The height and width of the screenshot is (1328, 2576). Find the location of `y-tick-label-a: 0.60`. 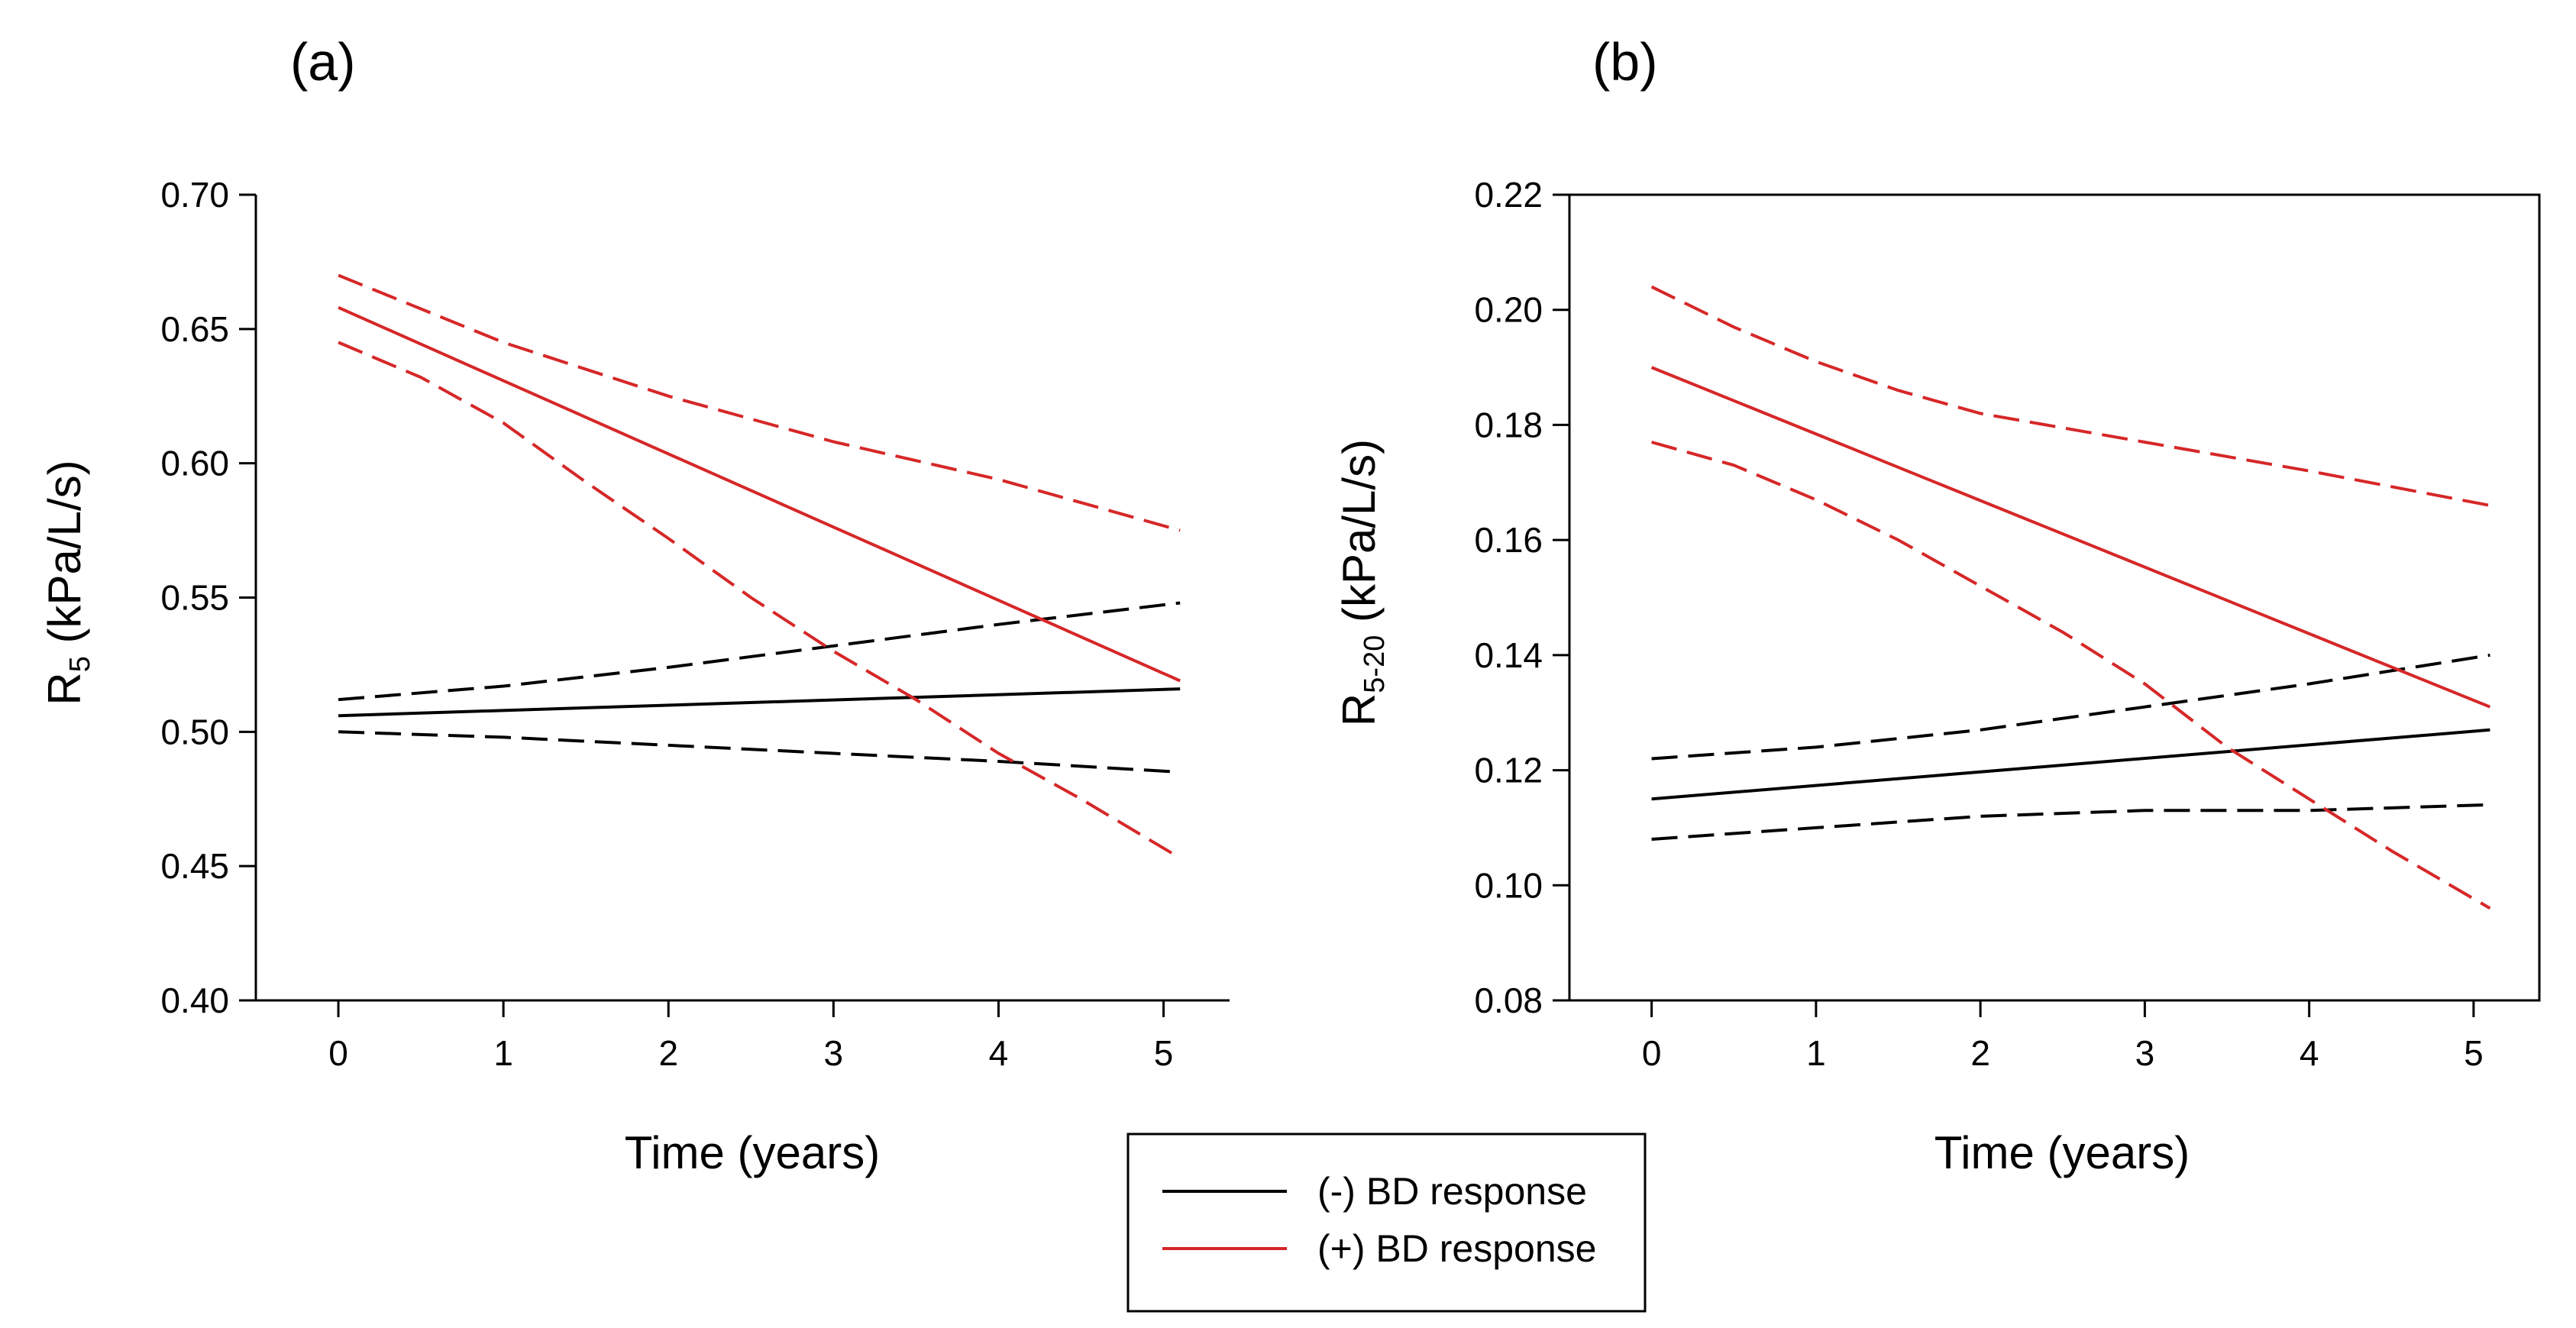

y-tick-label-a: 0.60 is located at coordinates (194, 463).